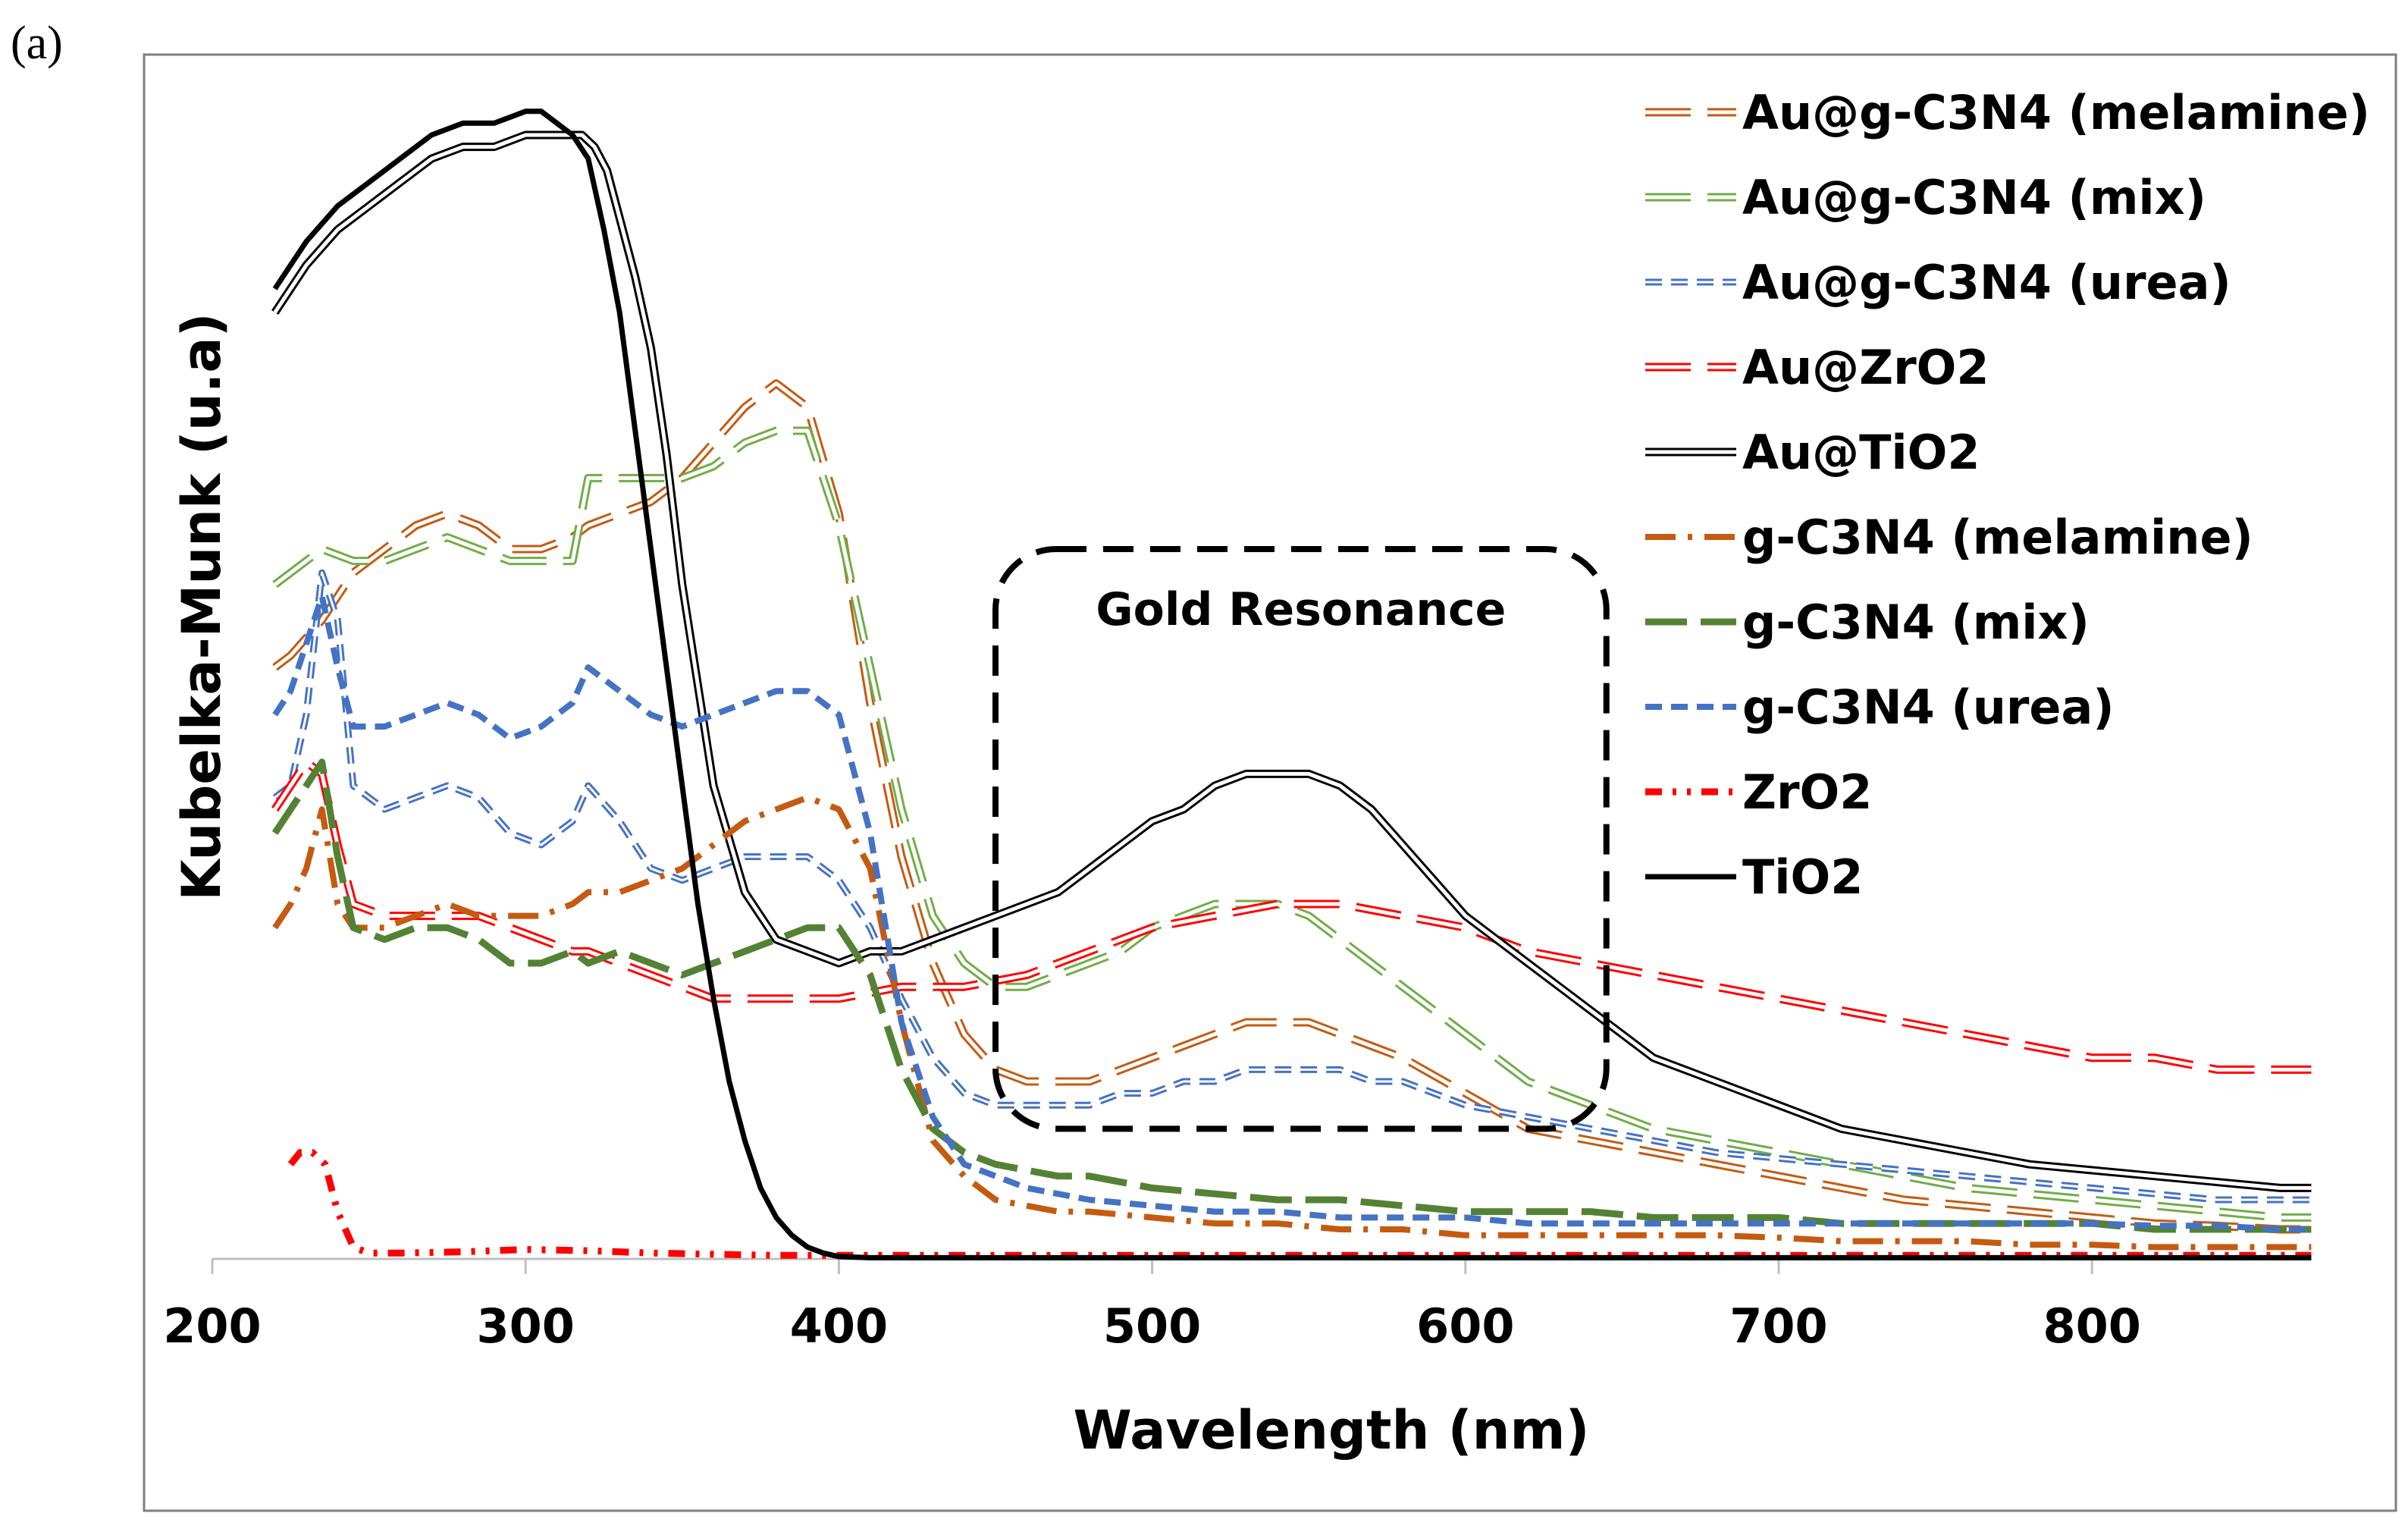 The width and height of the screenshot is (2408, 1535). What do you see at coordinates (1332, 1430) in the screenshot?
I see `x-axis-title: Wavelength (nm)` at bounding box center [1332, 1430].